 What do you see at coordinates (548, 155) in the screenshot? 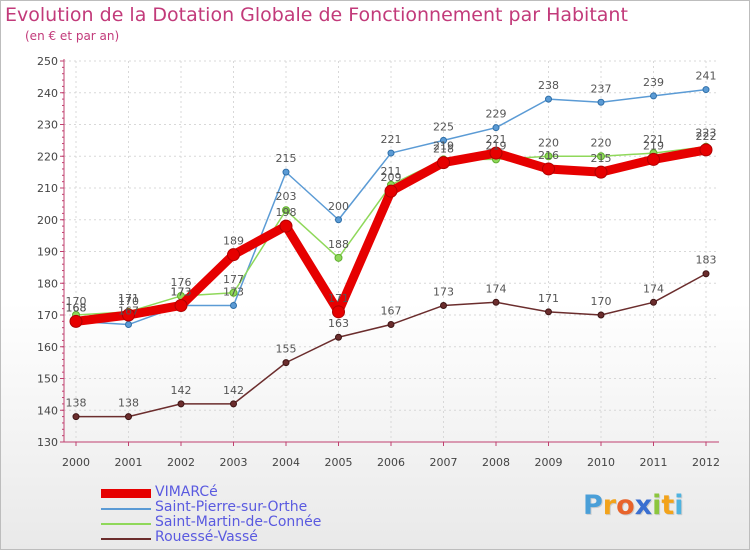
I see `data-label: 216` at bounding box center [548, 155].